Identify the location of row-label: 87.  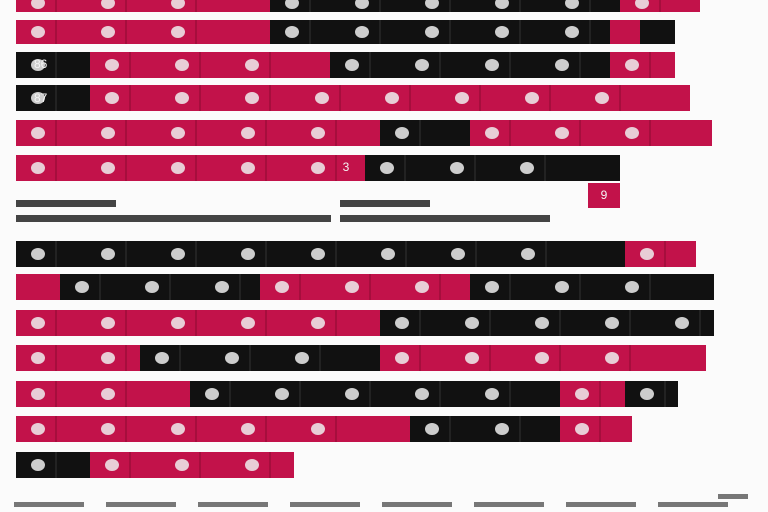
(41, 98).